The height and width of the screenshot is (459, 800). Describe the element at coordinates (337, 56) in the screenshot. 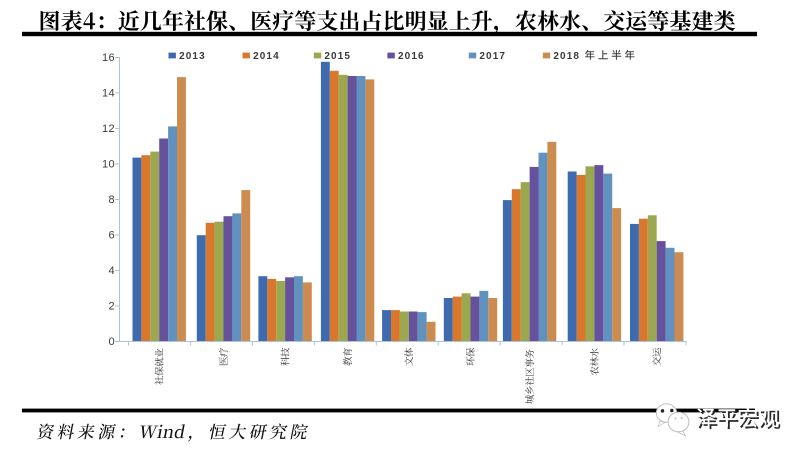

I see `svg-text: 2015` at that location.